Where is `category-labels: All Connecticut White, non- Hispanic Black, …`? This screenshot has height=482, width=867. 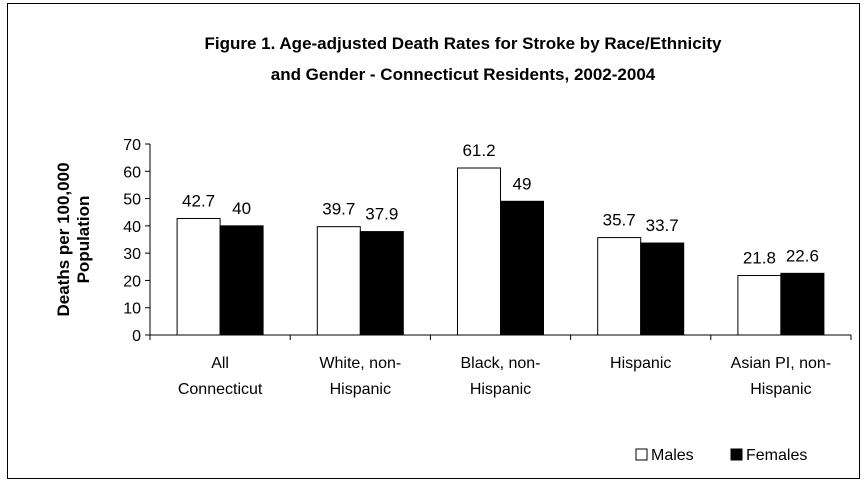
category-labels: All Connecticut White, non- Hispanic Black, … is located at coordinates (504, 376).